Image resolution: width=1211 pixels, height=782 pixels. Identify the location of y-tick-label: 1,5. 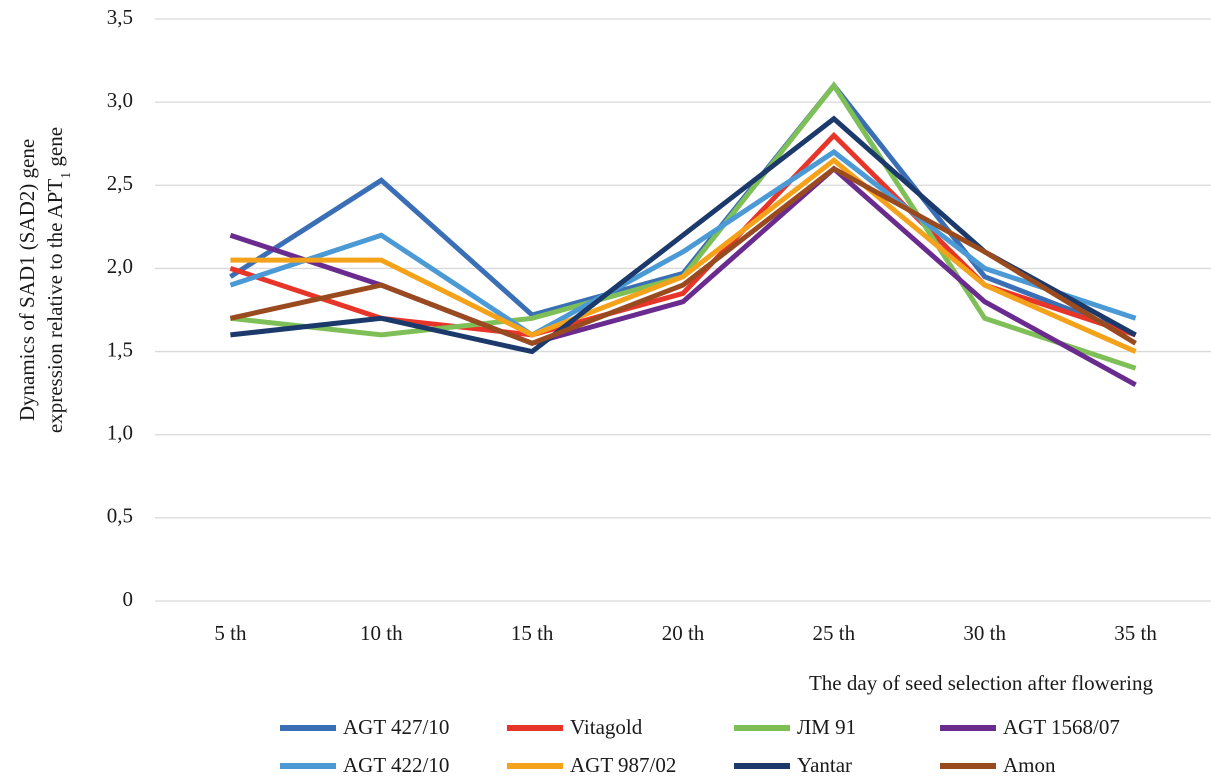
(120, 349).